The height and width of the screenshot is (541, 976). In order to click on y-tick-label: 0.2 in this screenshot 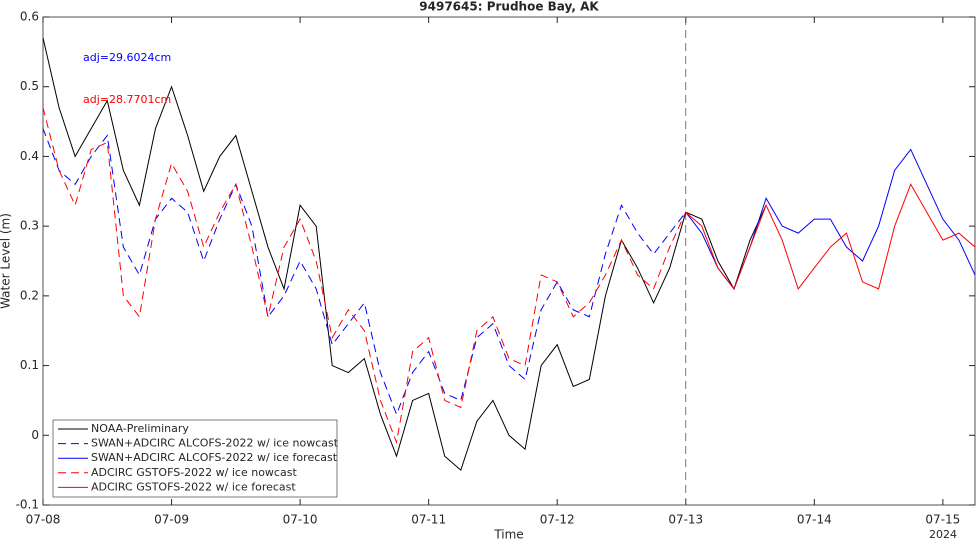, I will do `click(29, 295)`.